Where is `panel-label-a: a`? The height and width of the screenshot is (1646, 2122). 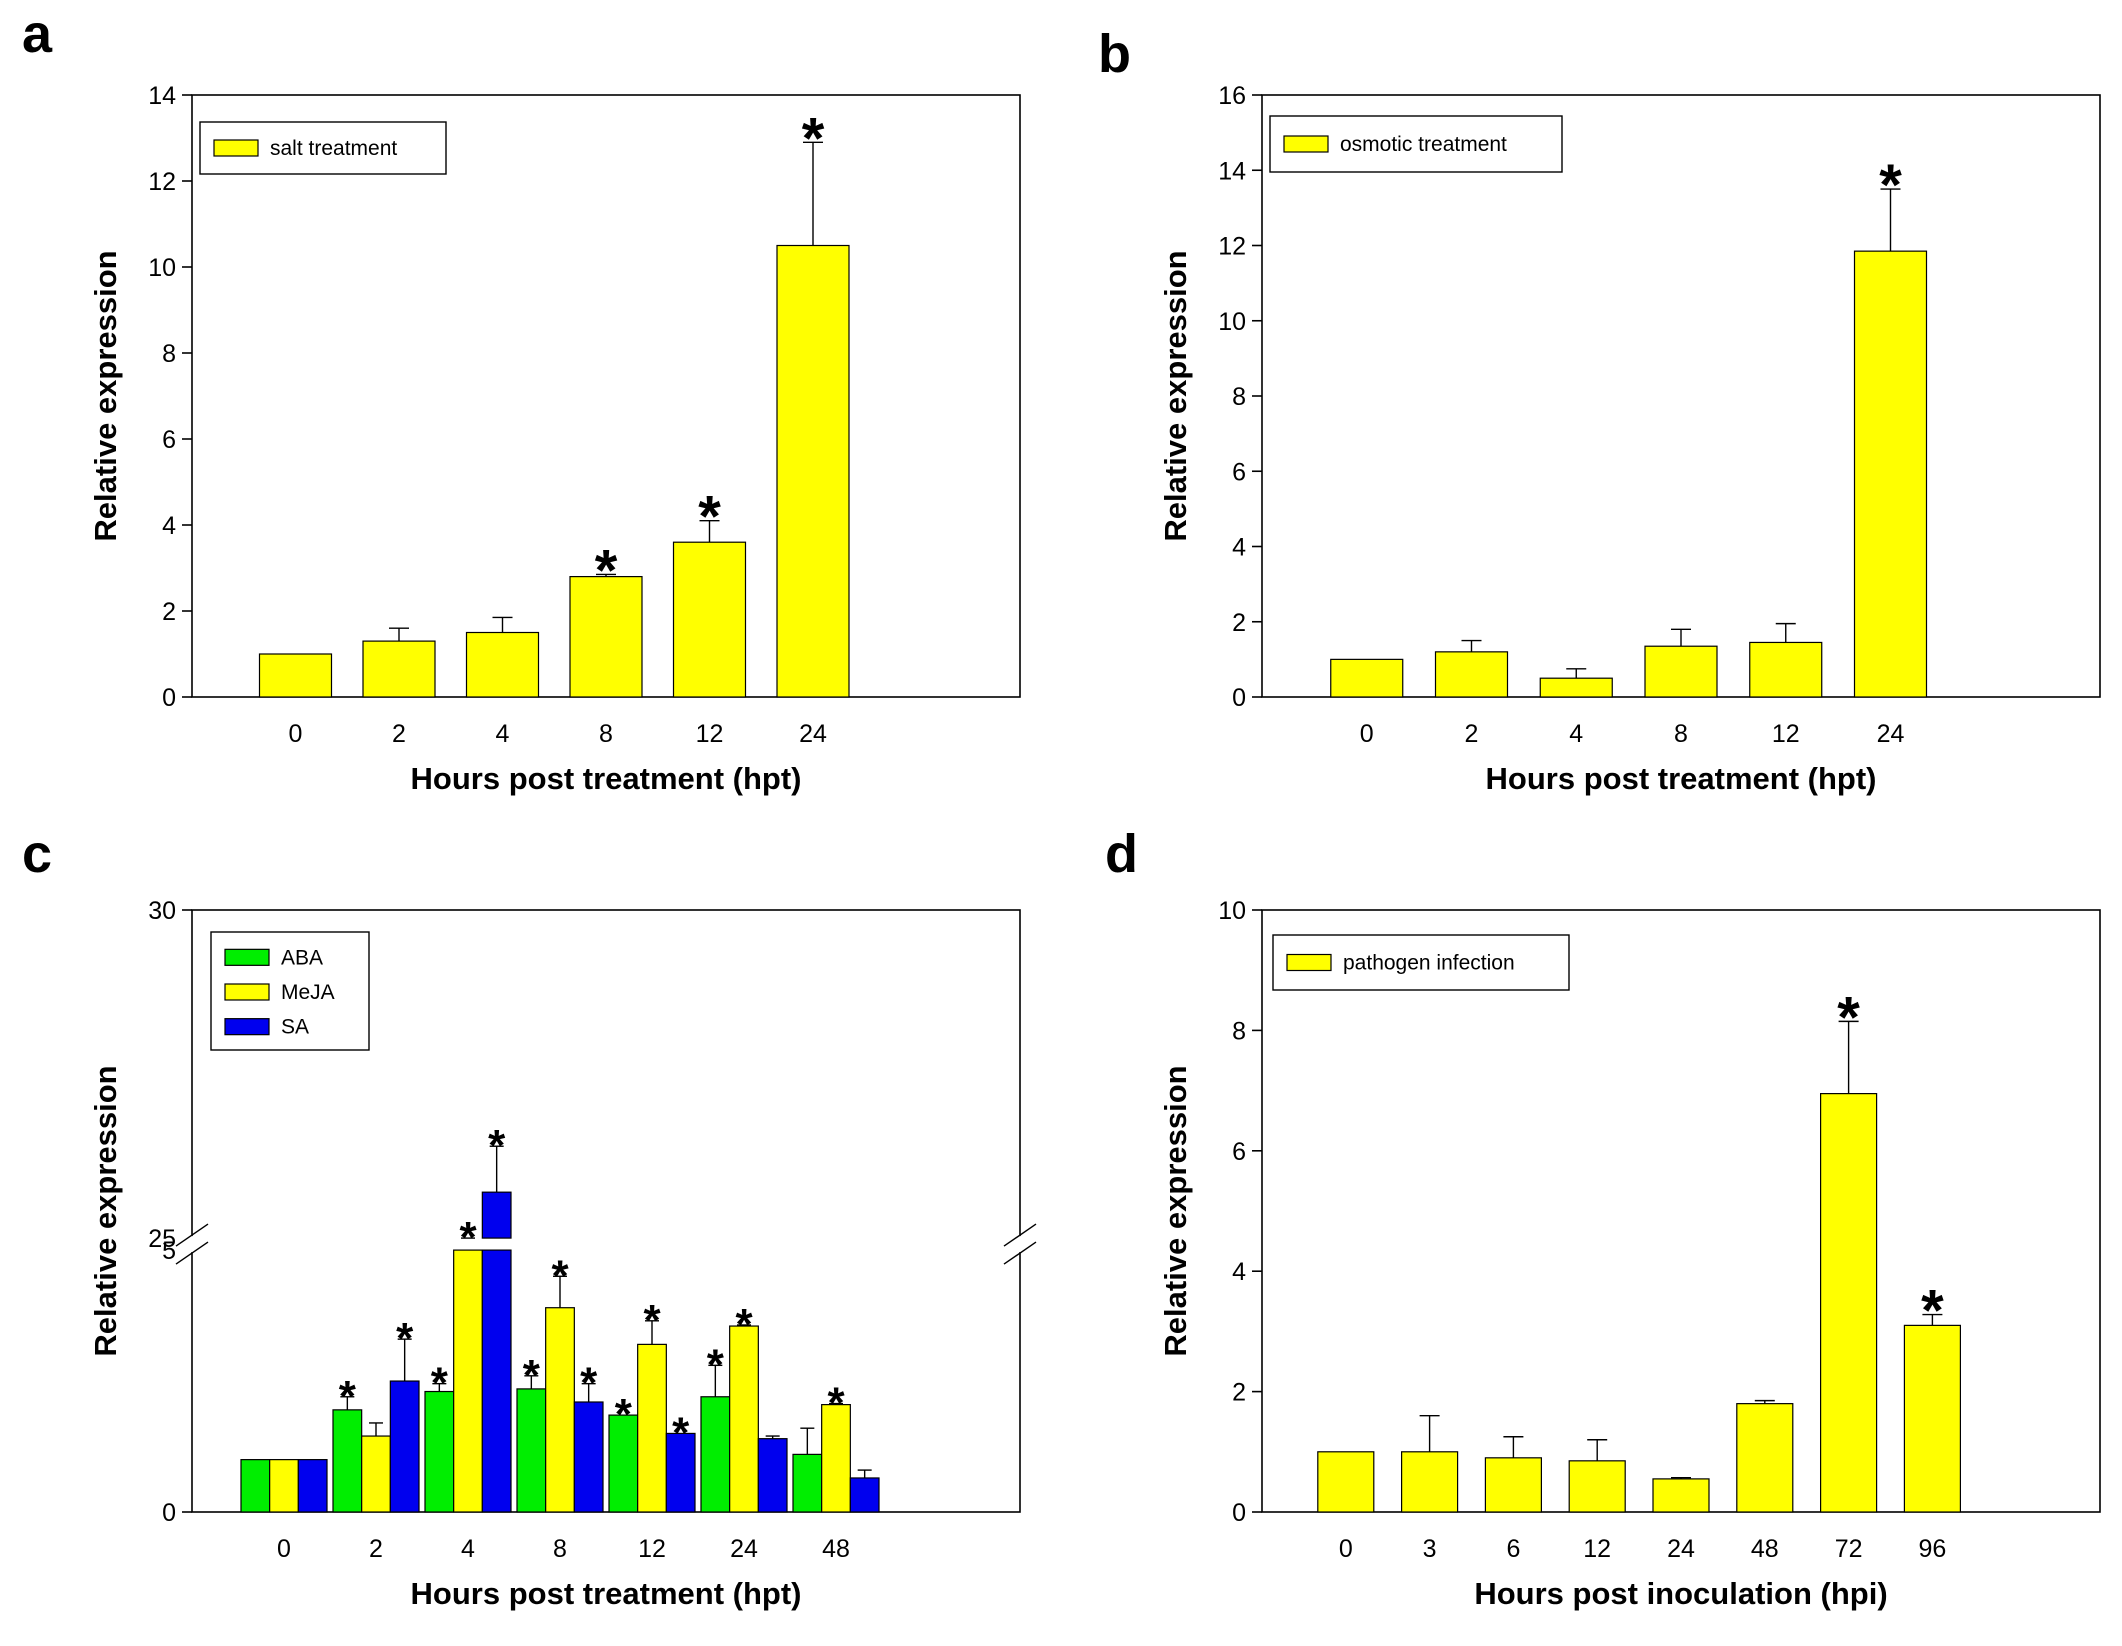 panel-label-a: a is located at coordinates (37, 34).